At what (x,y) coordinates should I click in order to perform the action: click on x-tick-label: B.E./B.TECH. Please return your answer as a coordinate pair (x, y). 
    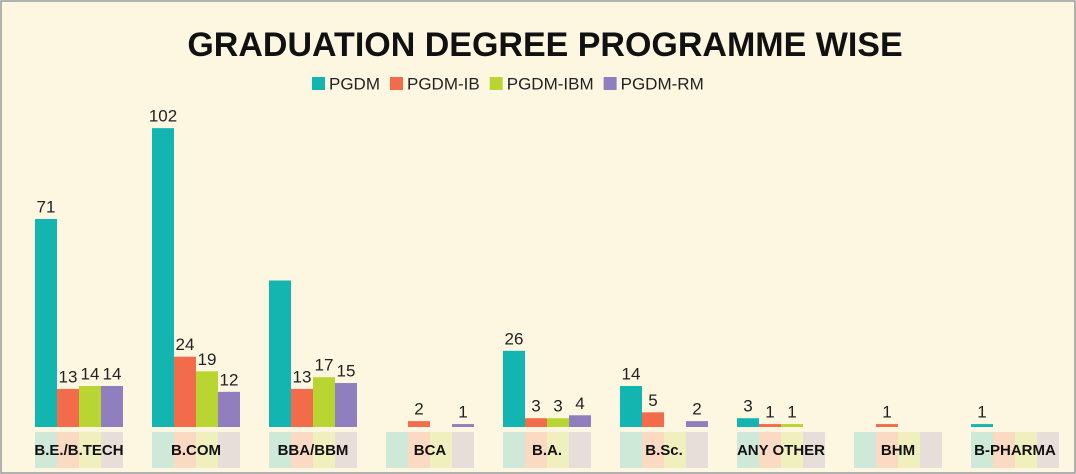
    Looking at the image, I should click on (78, 450).